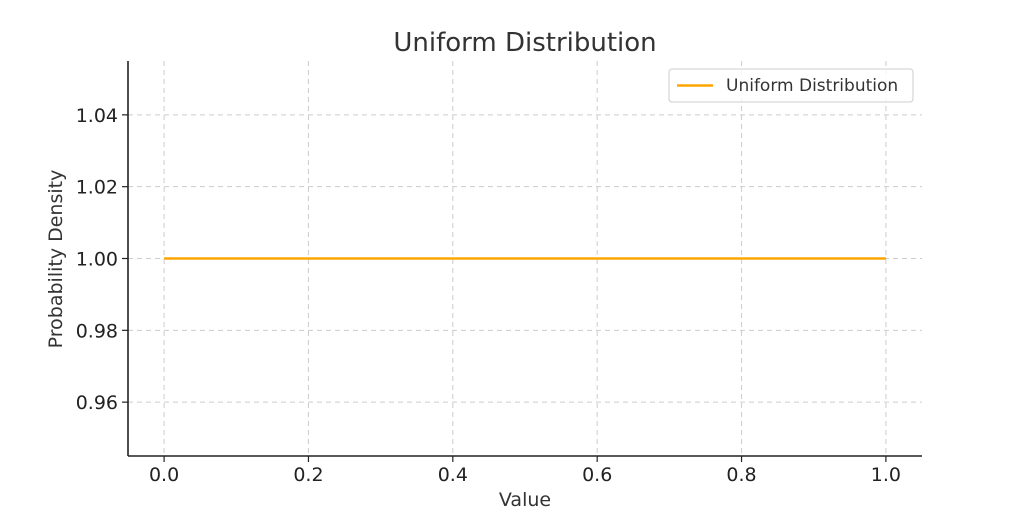 The width and height of the screenshot is (1024, 512). Describe the element at coordinates (164, 475) in the screenshot. I see `x-tick-label: 0.0` at that location.